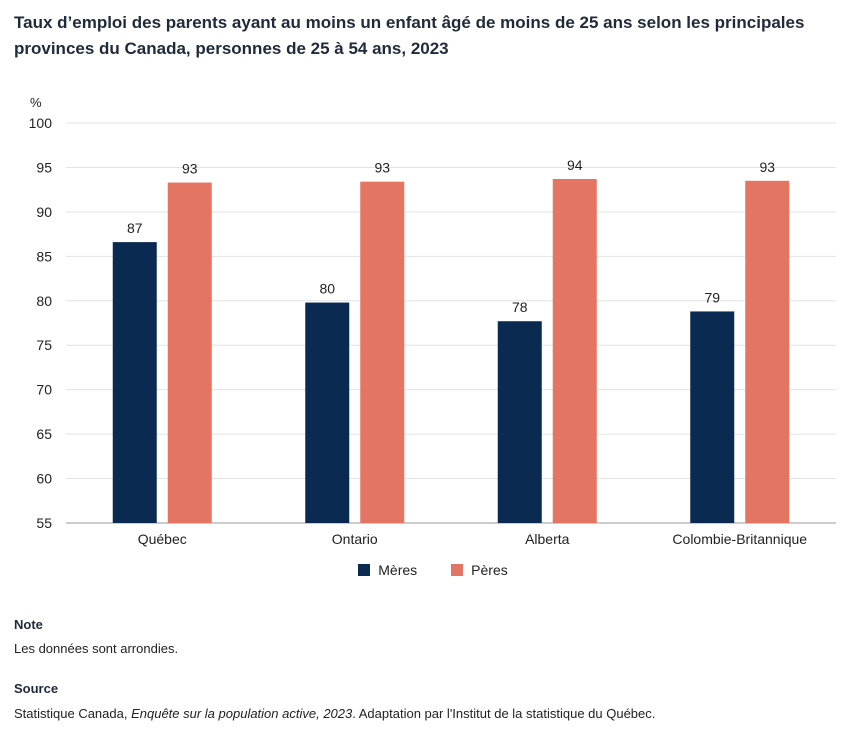 Image resolution: width=866 pixels, height=734 pixels. Describe the element at coordinates (44, 301) in the screenshot. I see `y-tick-label: 80` at that location.